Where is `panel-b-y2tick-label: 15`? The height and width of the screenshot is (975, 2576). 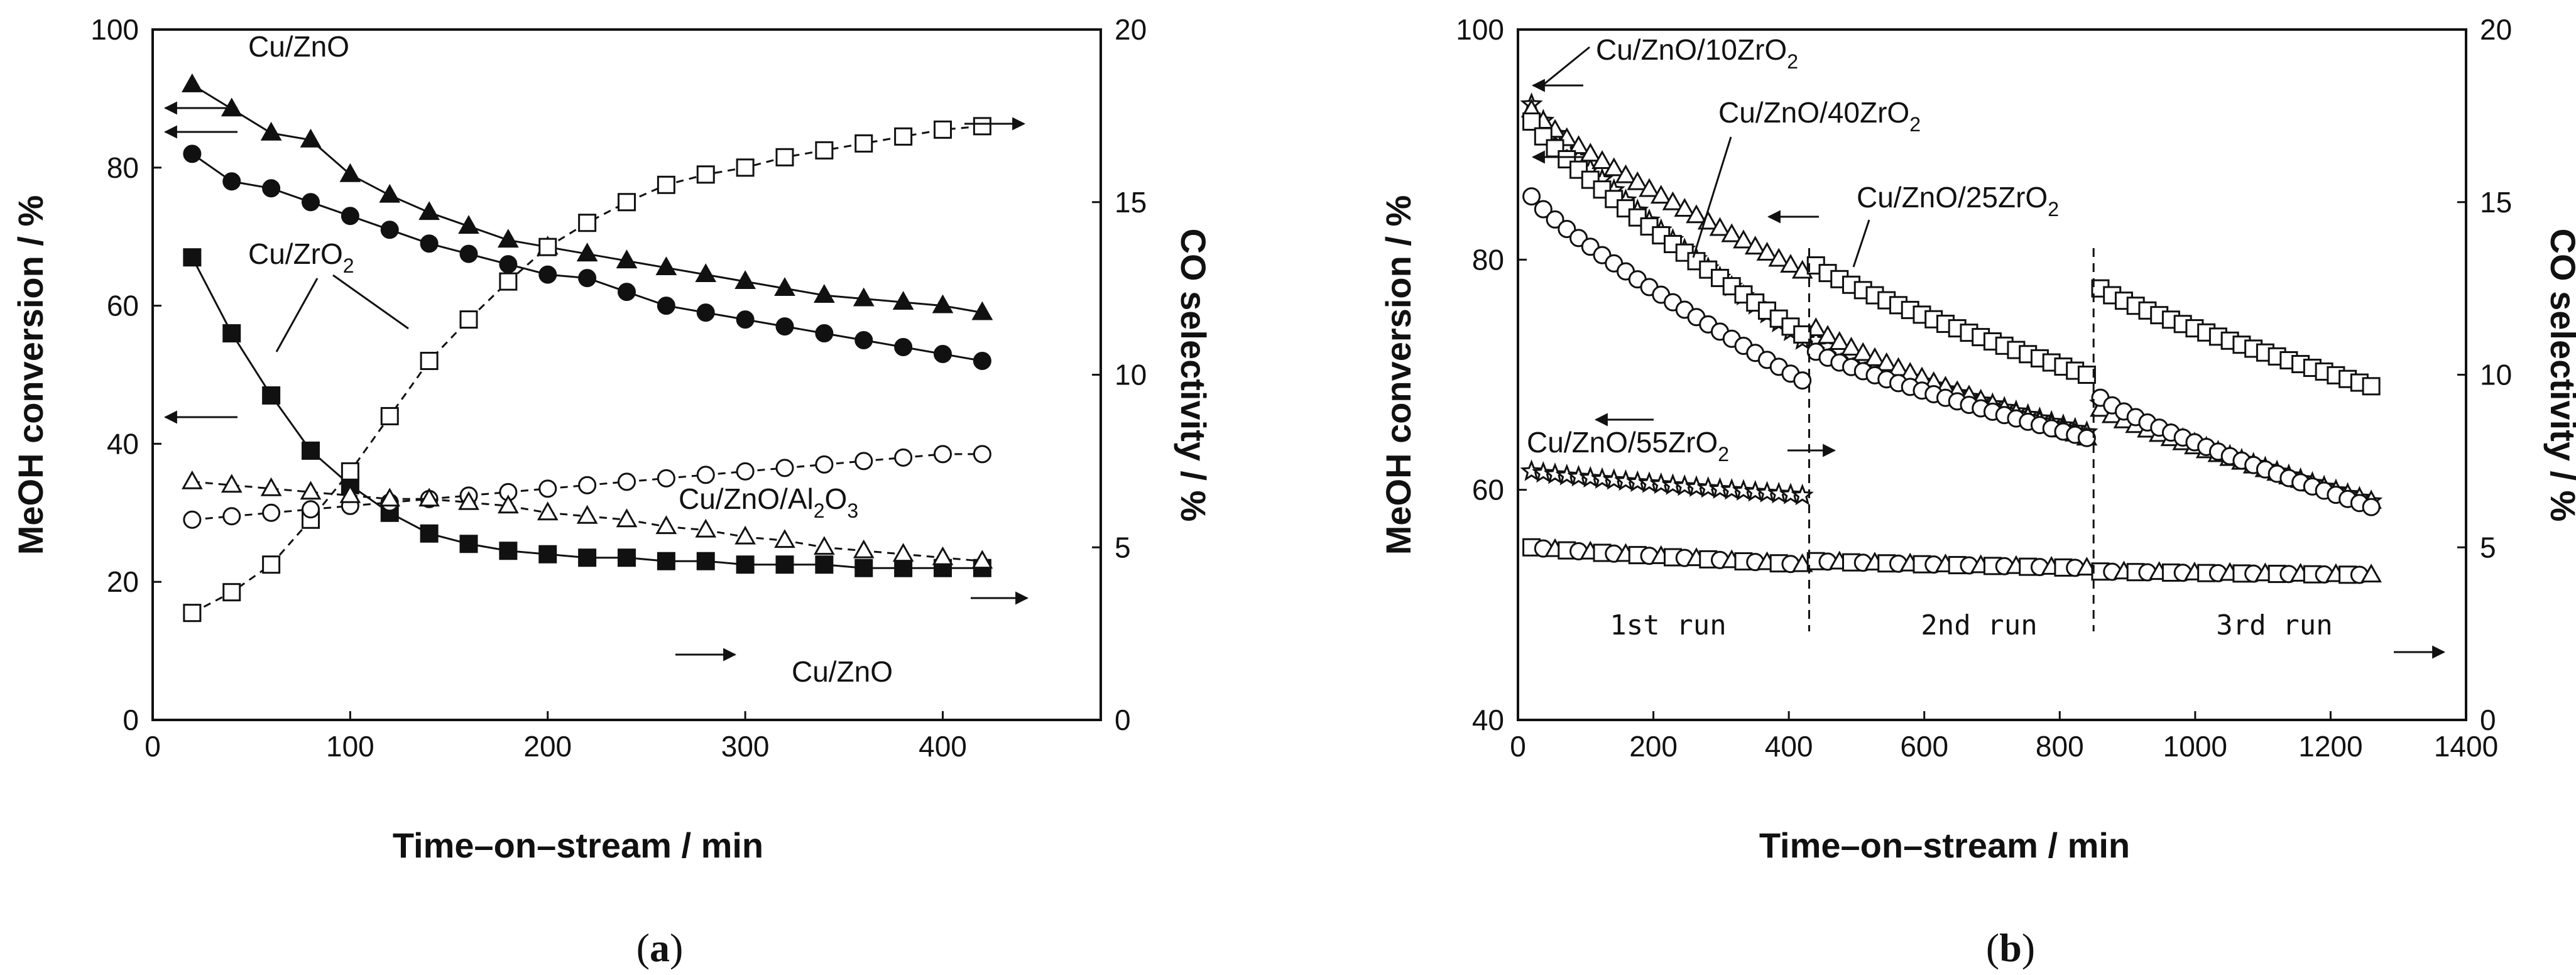
panel-b-y2tick-label: 15 is located at coordinates (2496, 202).